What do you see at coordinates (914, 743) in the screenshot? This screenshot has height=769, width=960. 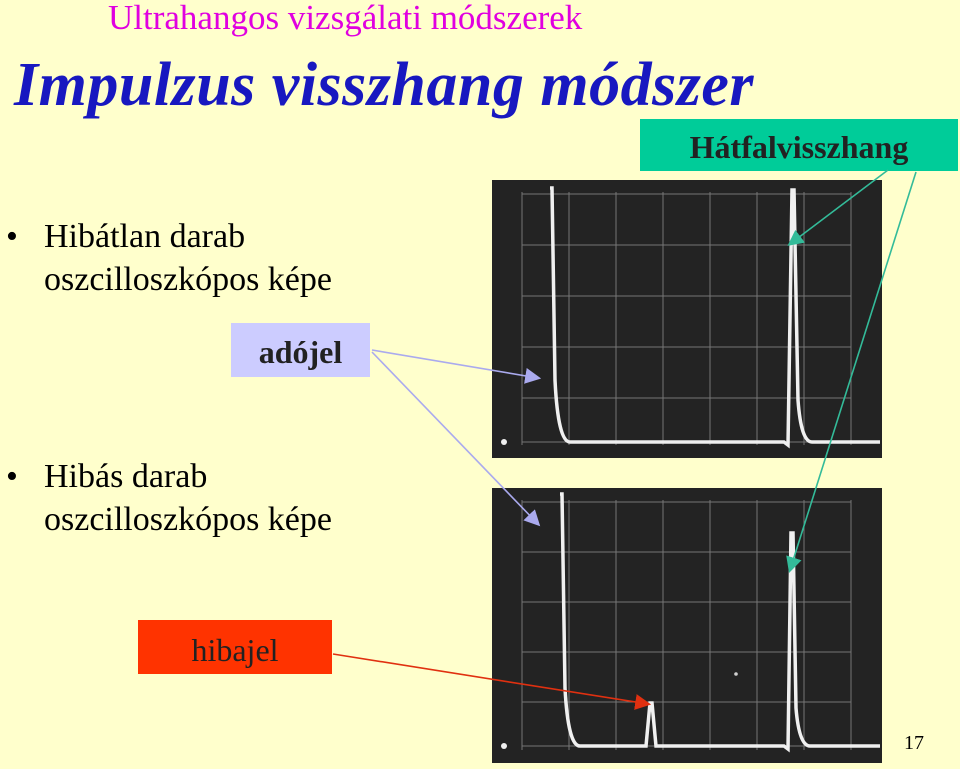 I see `page-number: 17` at bounding box center [914, 743].